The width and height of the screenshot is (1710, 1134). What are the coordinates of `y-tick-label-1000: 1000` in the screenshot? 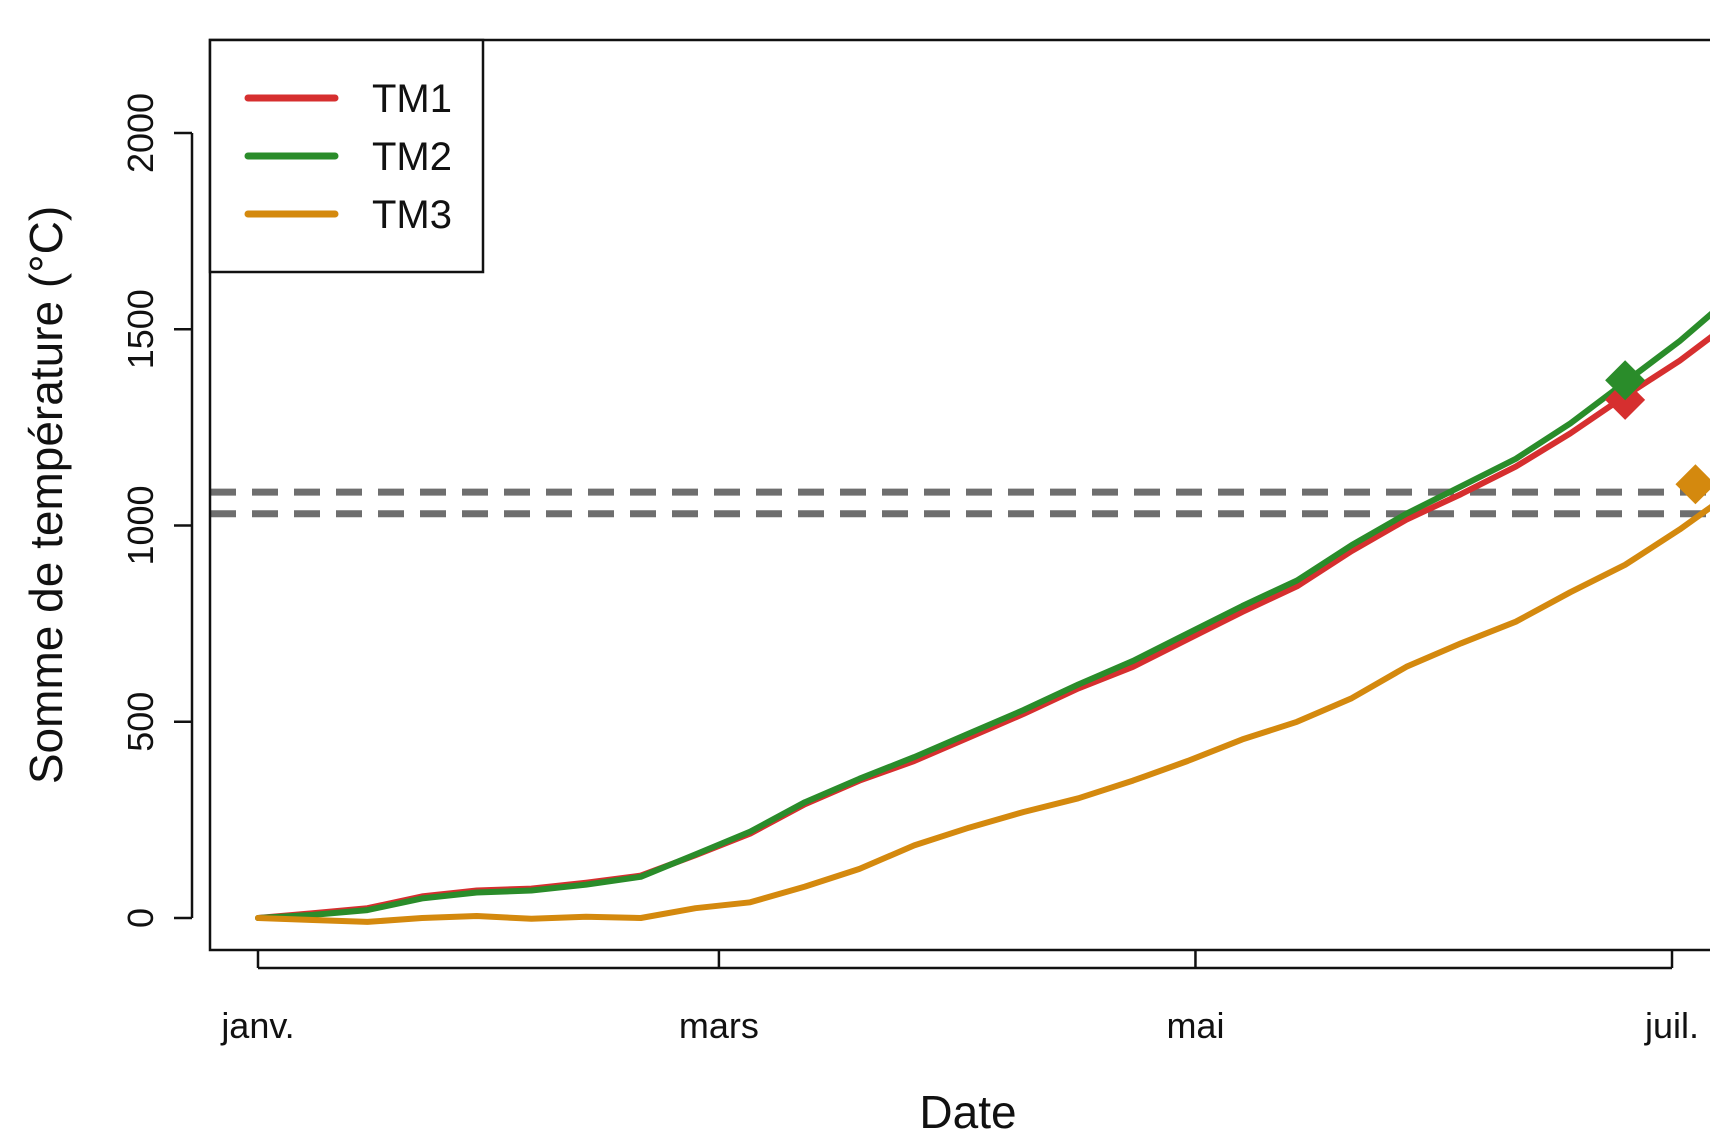 It's located at (140, 525).